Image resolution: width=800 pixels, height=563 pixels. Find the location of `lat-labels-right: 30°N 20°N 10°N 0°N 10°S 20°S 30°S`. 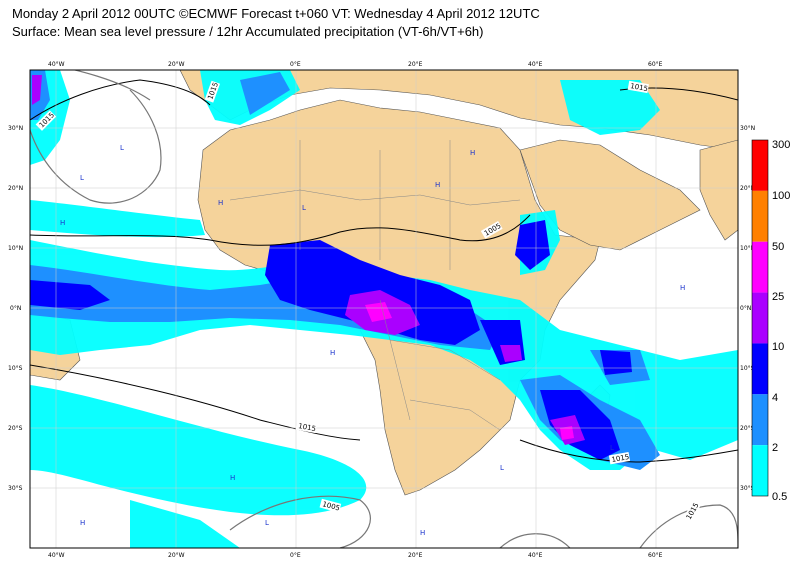

lat-labels-right: 30°N 20°N 10°N 0°N 10°S 20°S 30°S is located at coordinates (747, 308).